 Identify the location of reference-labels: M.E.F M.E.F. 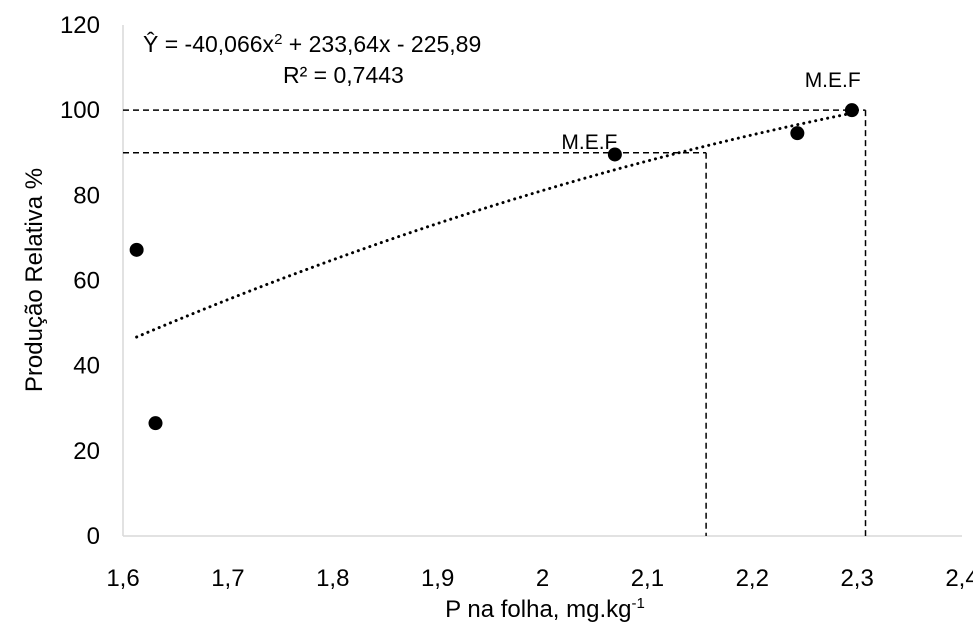
(710, 111).